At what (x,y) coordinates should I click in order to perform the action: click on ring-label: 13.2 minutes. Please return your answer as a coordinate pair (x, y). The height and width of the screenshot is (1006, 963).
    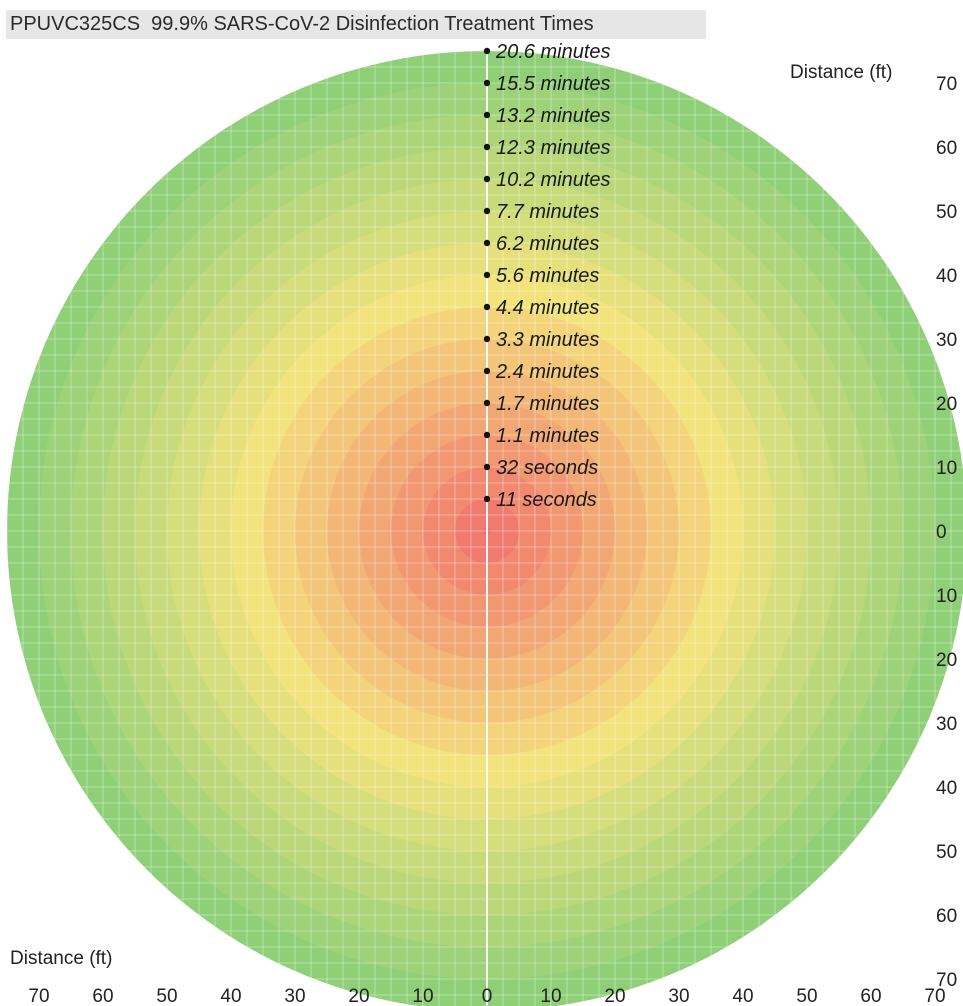
    Looking at the image, I should click on (553, 116).